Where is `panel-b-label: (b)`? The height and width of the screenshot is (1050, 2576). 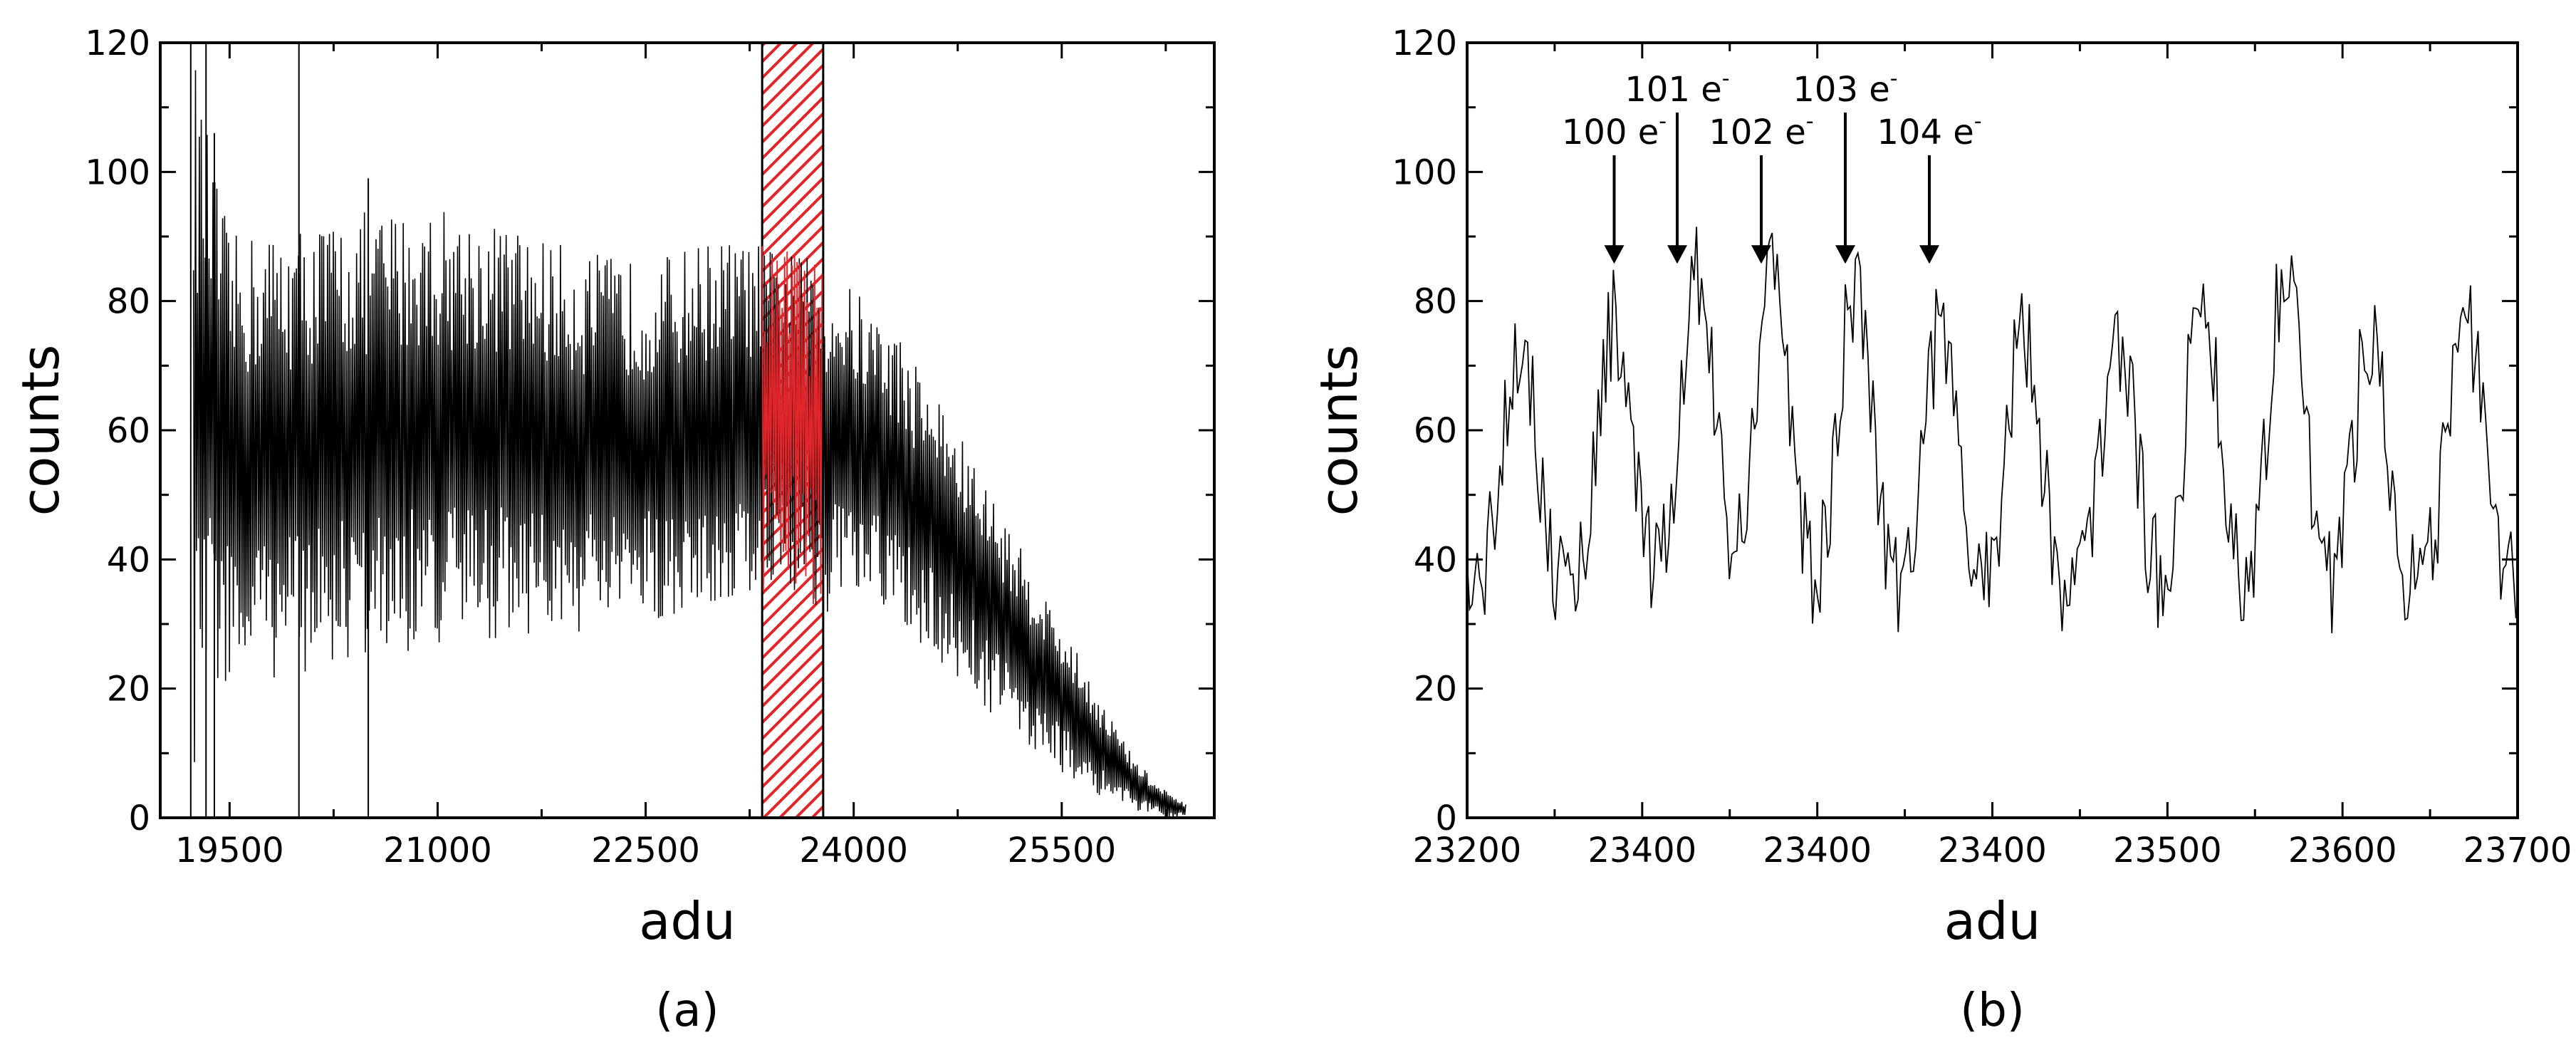
panel-b-label: (b) is located at coordinates (1992, 1010).